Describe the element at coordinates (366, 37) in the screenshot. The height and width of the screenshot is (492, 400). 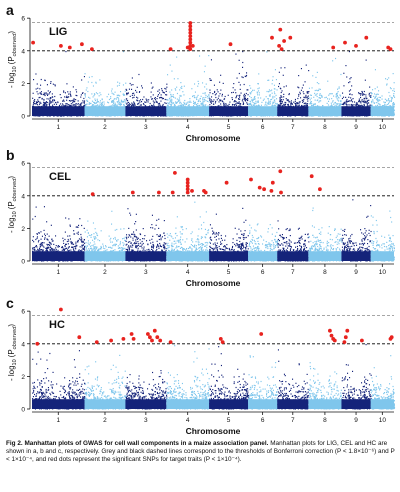
I see `significant-snp-point` at that location.